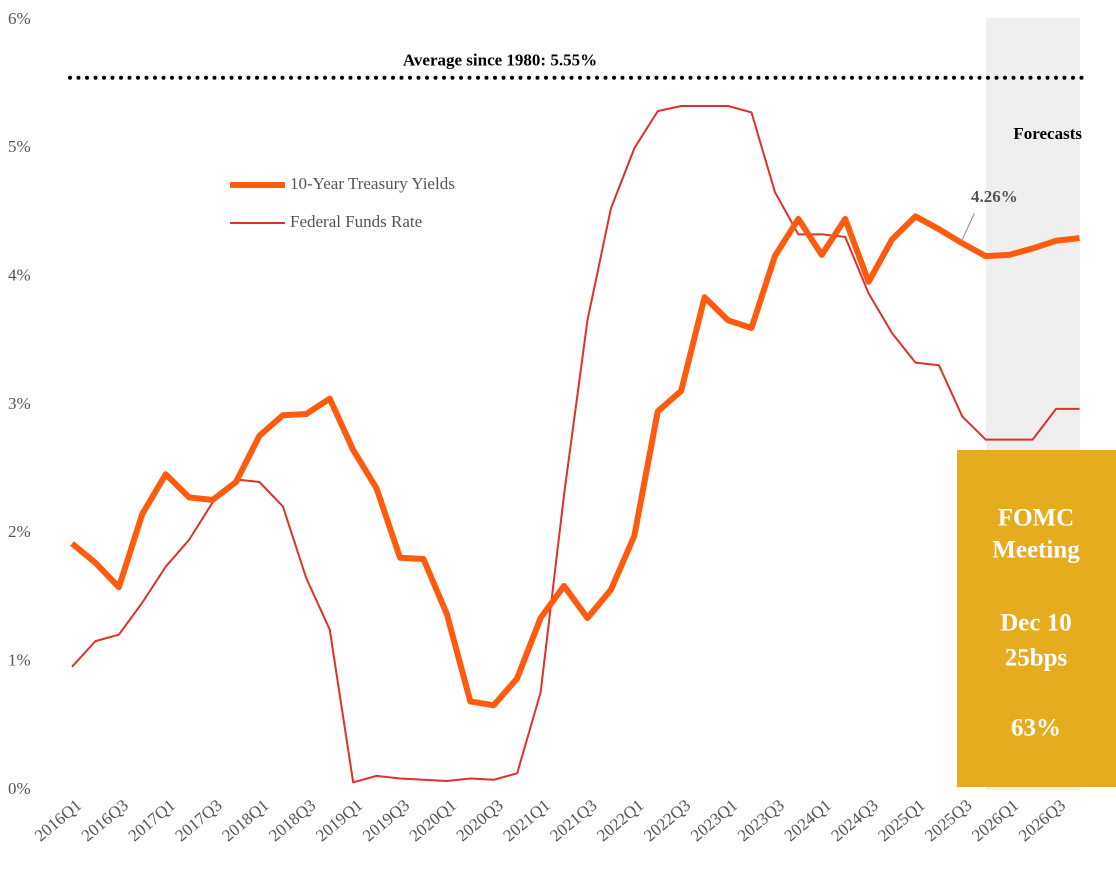  What do you see at coordinates (386, 821) in the screenshot?
I see `x-tick-label: 2019Q3` at bounding box center [386, 821].